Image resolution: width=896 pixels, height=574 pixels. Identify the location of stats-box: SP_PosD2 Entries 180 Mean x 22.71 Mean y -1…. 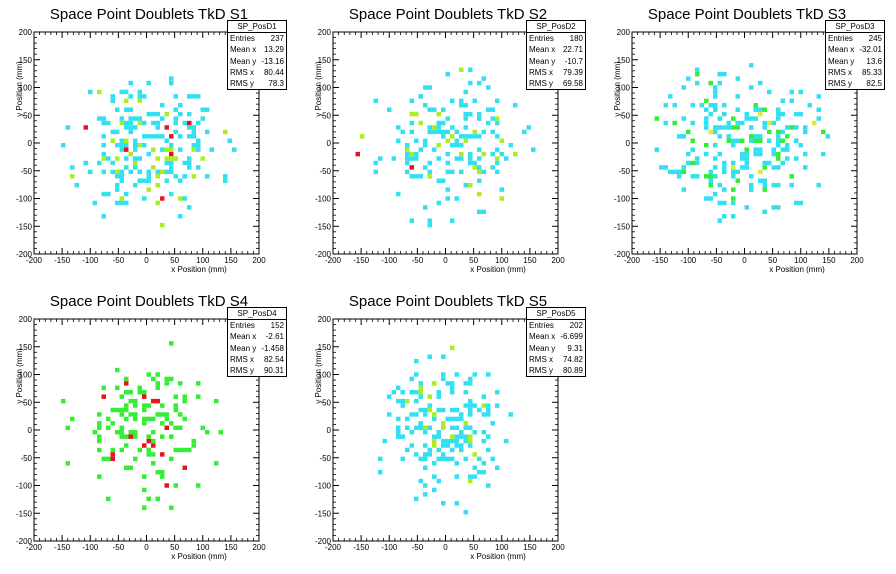
(556, 55).